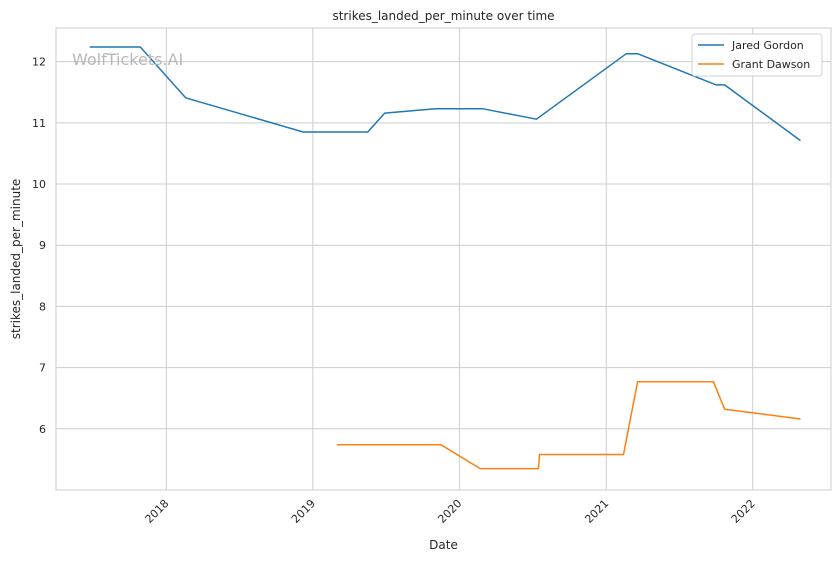 This screenshot has height=561, width=840. I want to click on series-line-grant-dawson, so click(568, 425).